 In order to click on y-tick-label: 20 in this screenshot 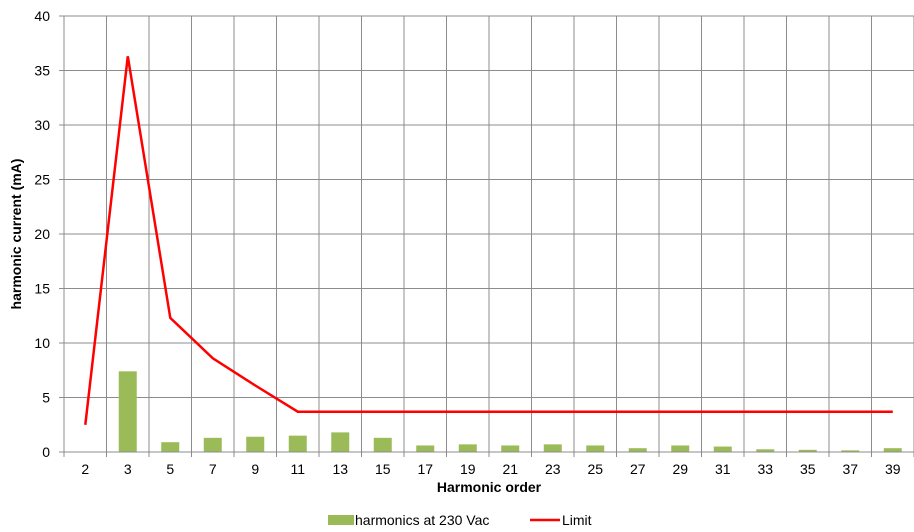, I will do `click(42, 234)`.